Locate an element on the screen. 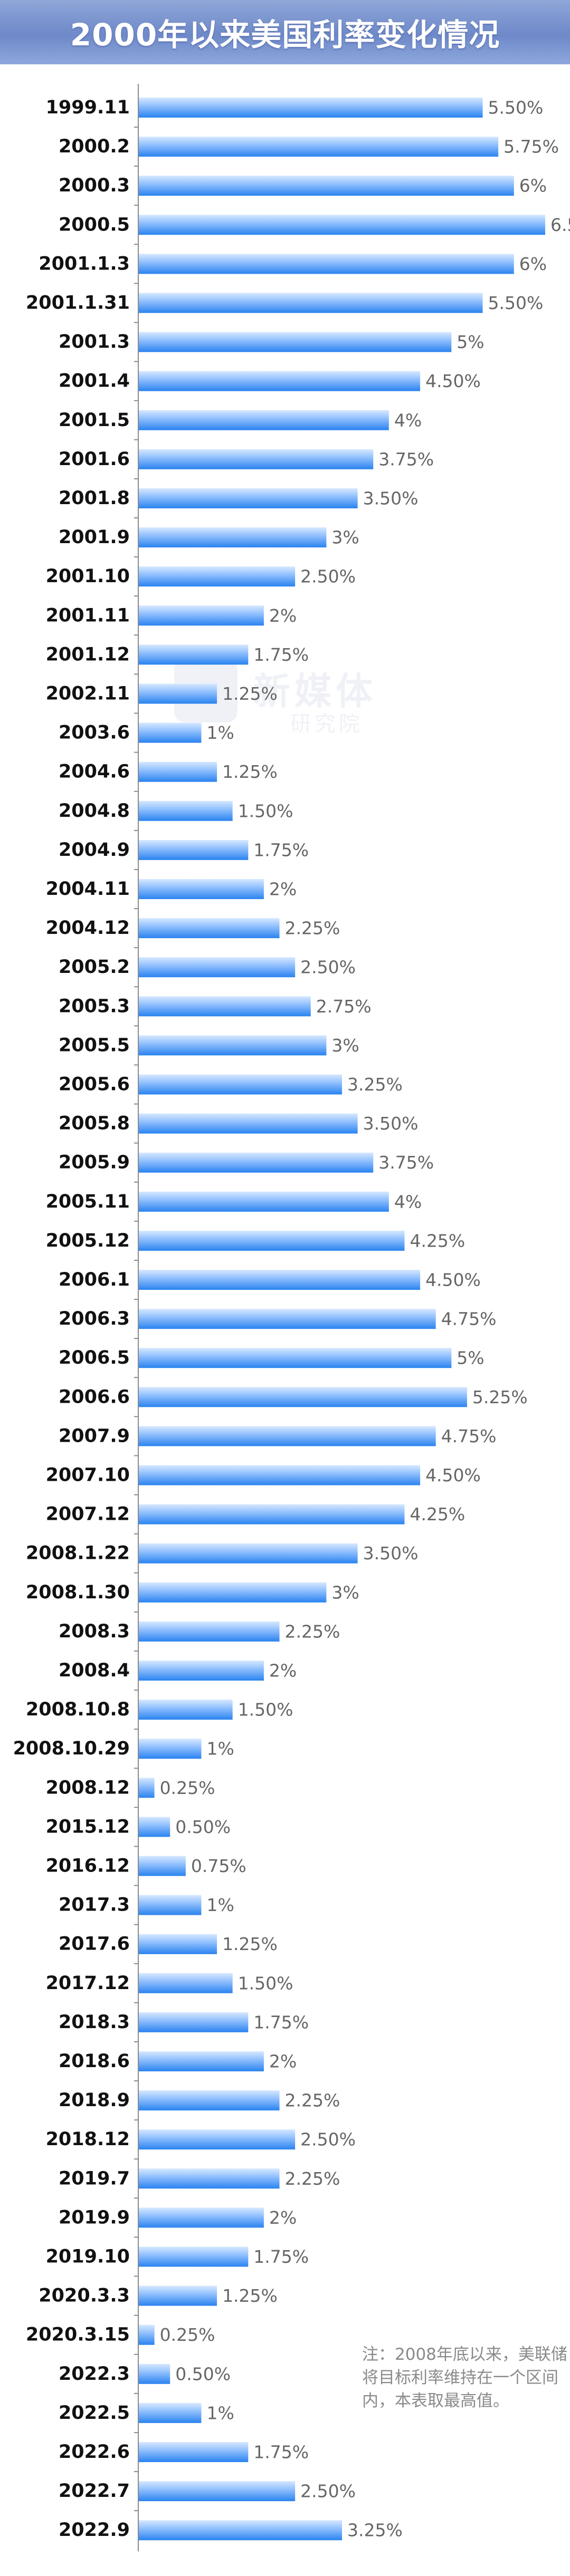 The image size is (570, 2576). value-label: 5.75% is located at coordinates (531, 147).